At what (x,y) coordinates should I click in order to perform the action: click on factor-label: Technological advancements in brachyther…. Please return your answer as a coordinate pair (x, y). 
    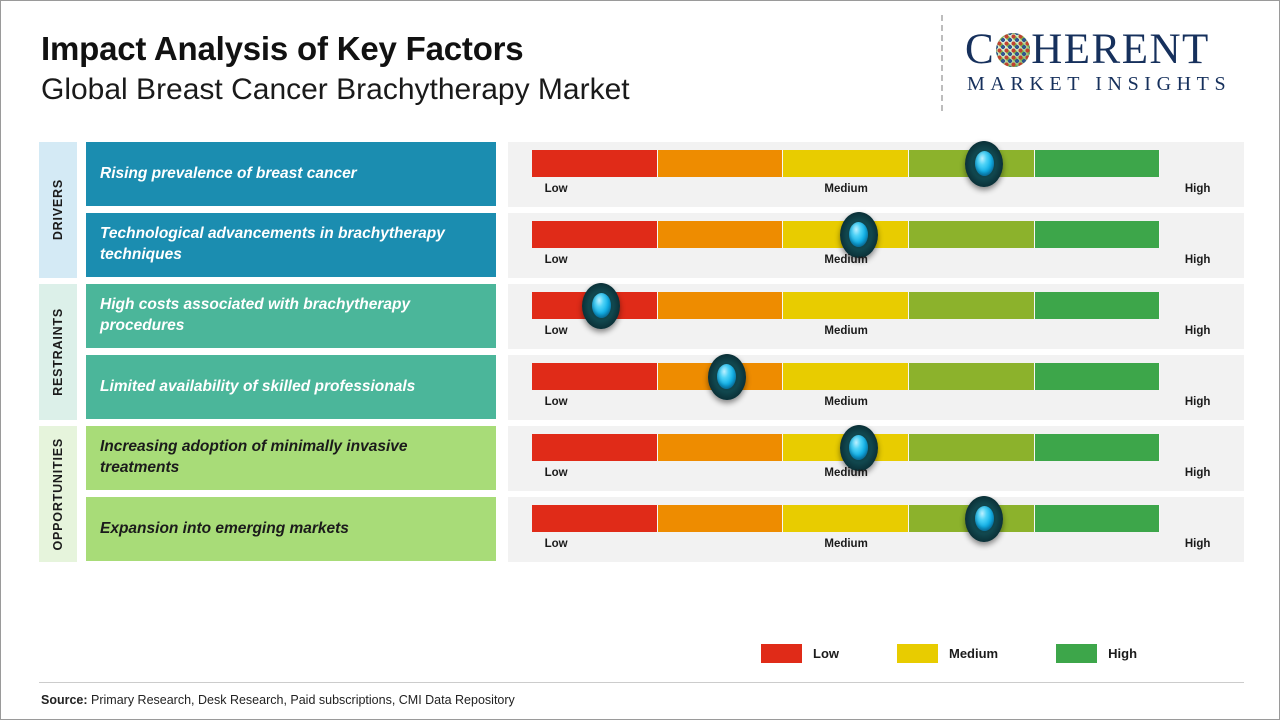
    Looking at the image, I should click on (291, 245).